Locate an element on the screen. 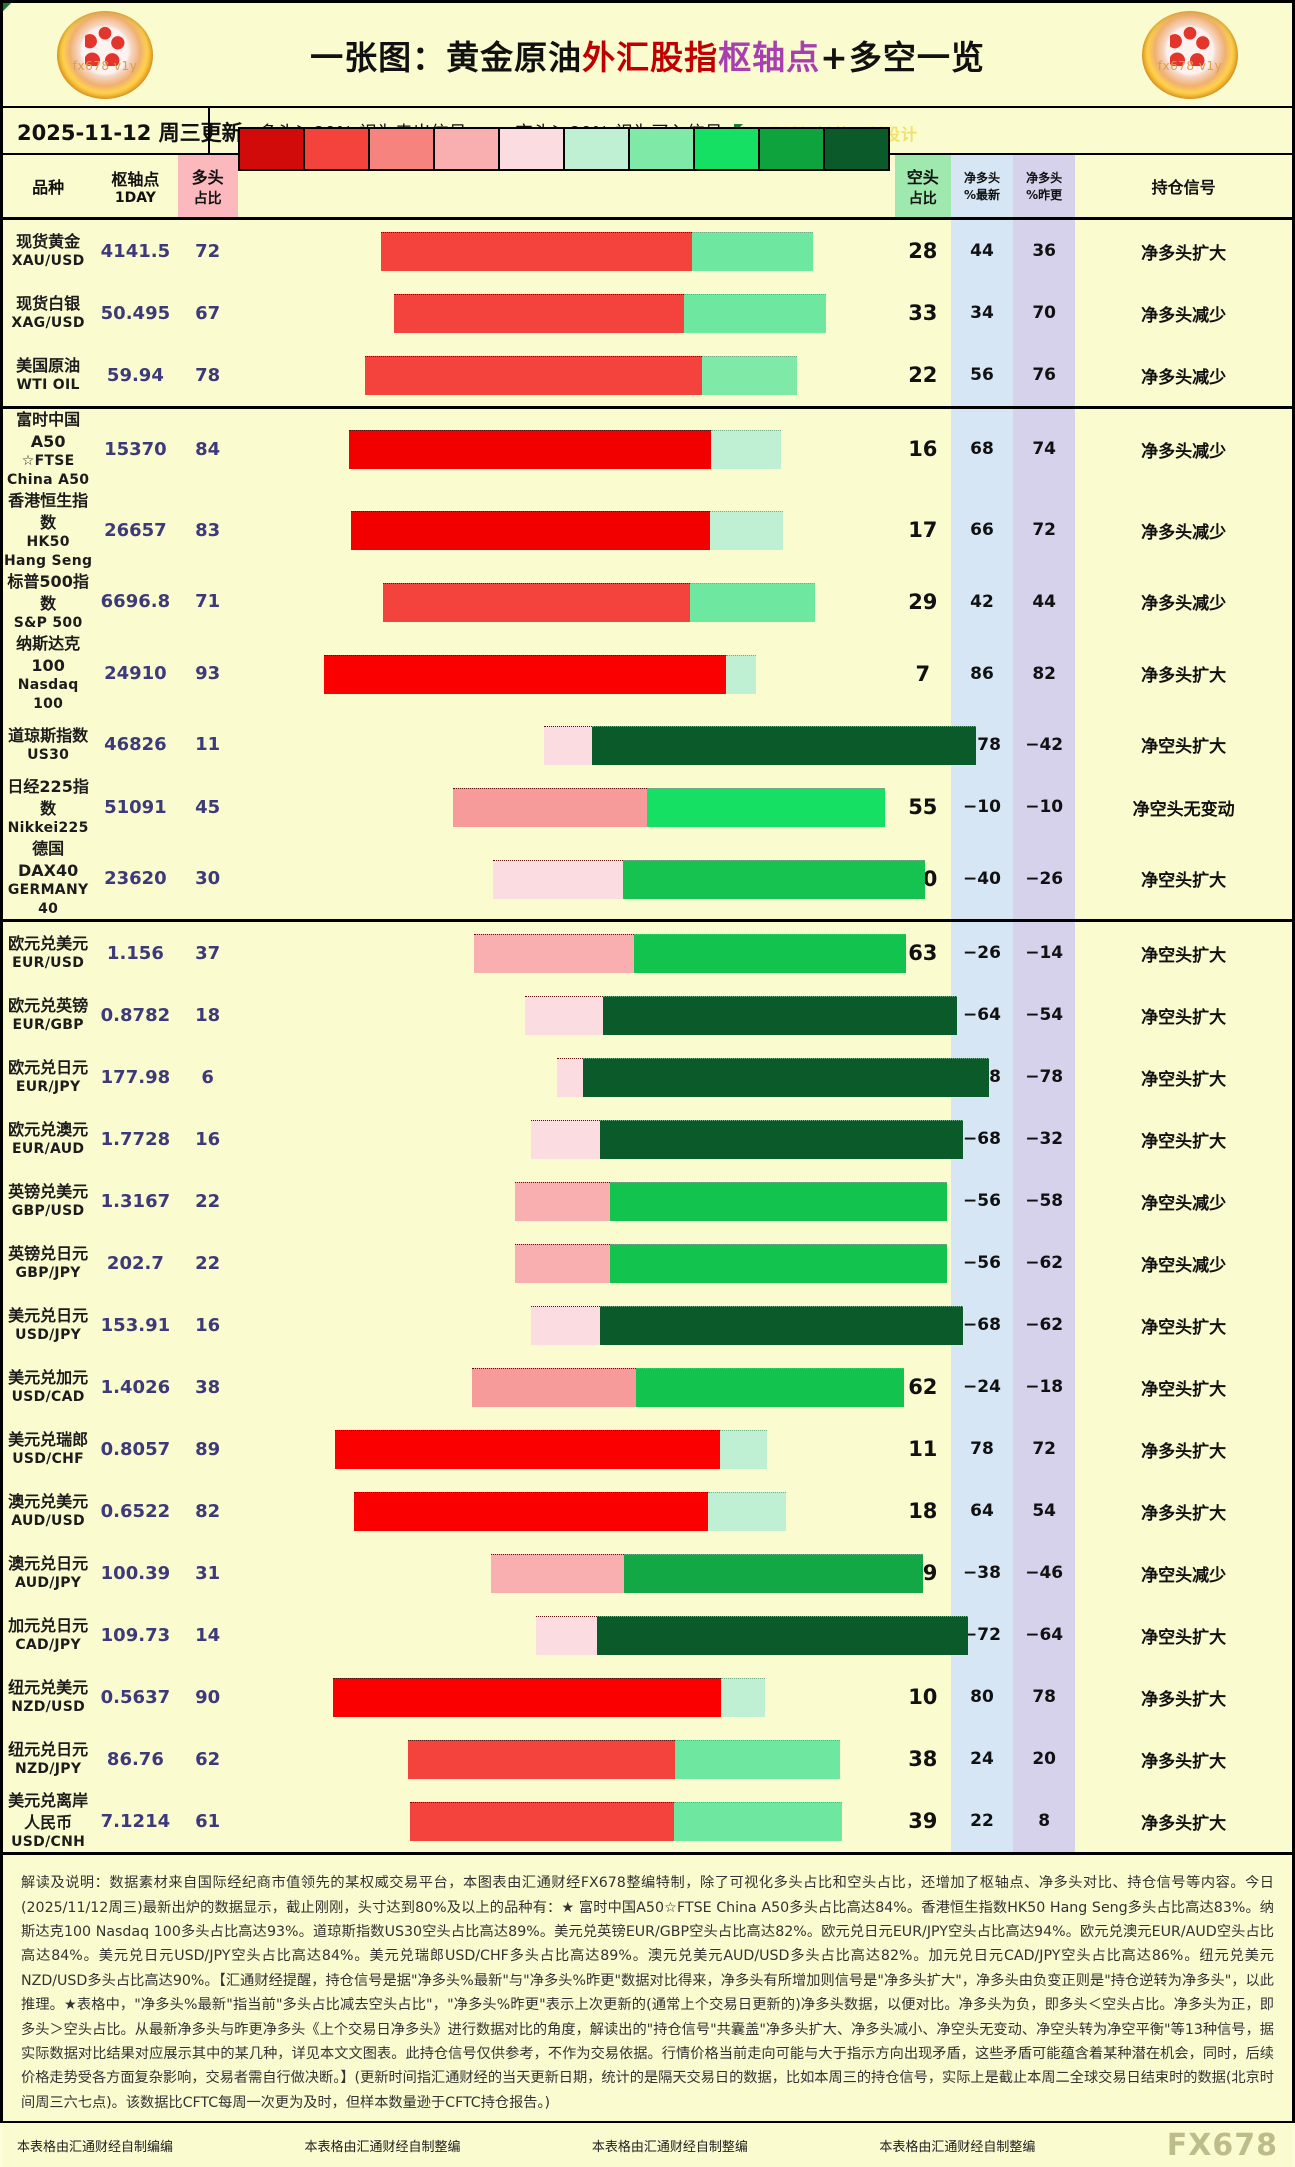 The image size is (1295, 2167). symbol-name: 加元兑日元 is located at coordinates (48, 1625).